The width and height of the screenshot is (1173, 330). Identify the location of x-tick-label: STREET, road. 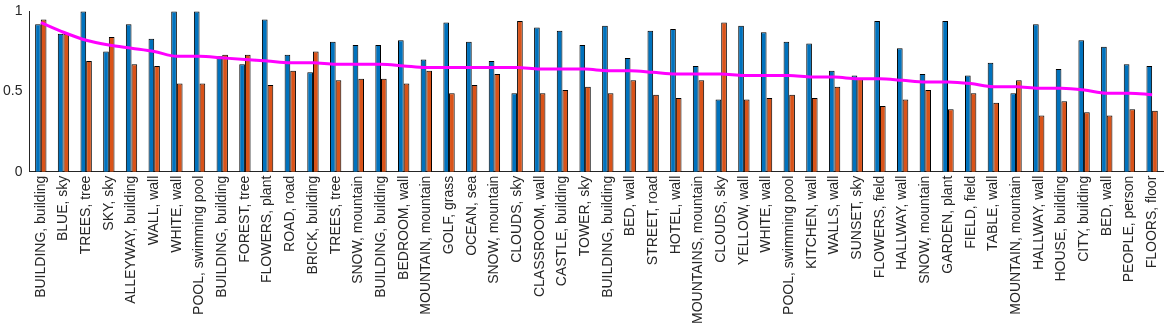
(652, 220).